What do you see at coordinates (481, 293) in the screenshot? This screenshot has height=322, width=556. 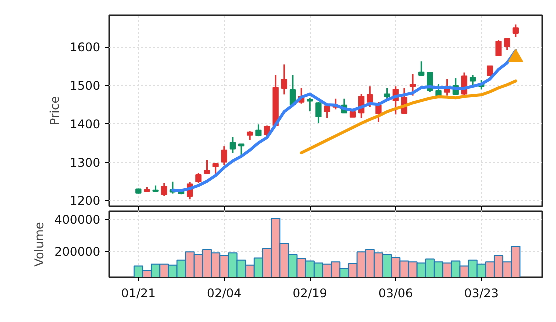 I see `x-tick-label: 03/23` at bounding box center [481, 293].